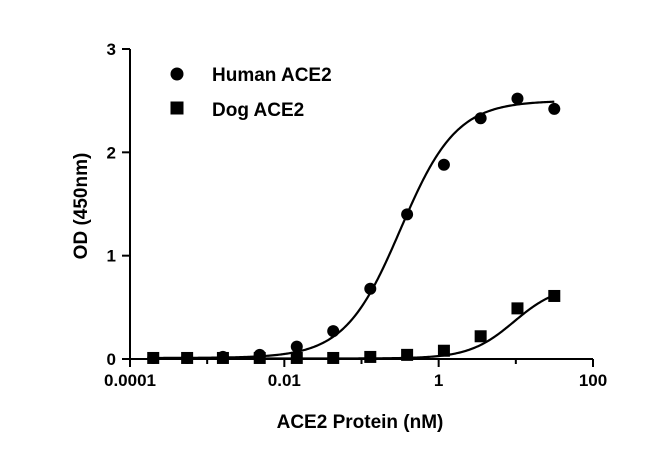  Describe the element at coordinates (81, 206) in the screenshot. I see `y-axis-label: OD (450nm)` at that location.